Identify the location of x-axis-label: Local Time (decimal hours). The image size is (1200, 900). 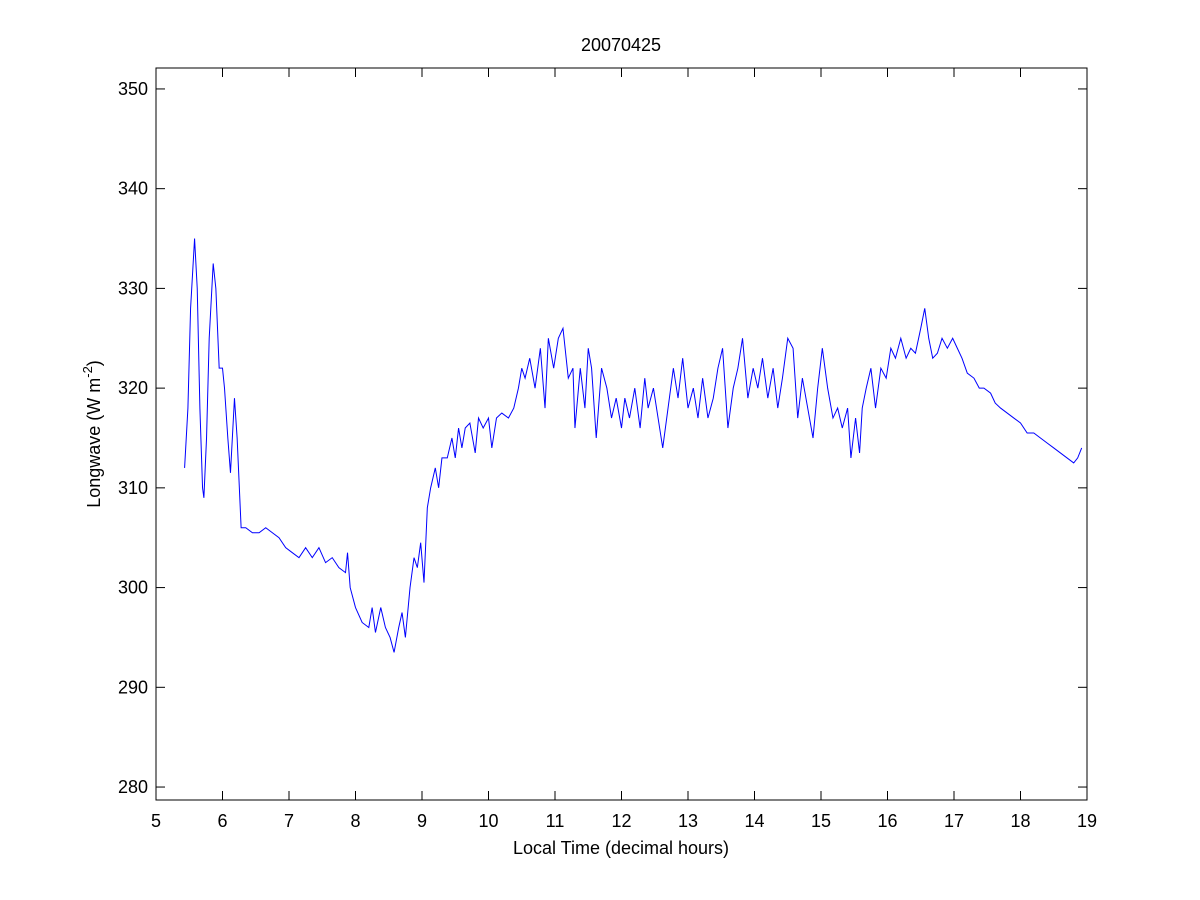
(621, 848).